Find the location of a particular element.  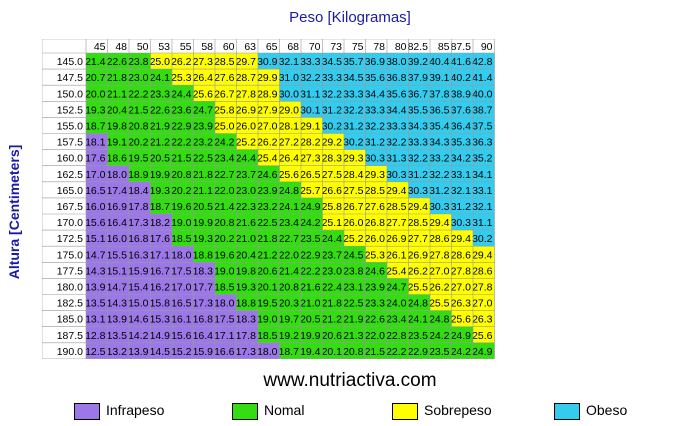

cell-value: 26.2 is located at coordinates (439, 288).